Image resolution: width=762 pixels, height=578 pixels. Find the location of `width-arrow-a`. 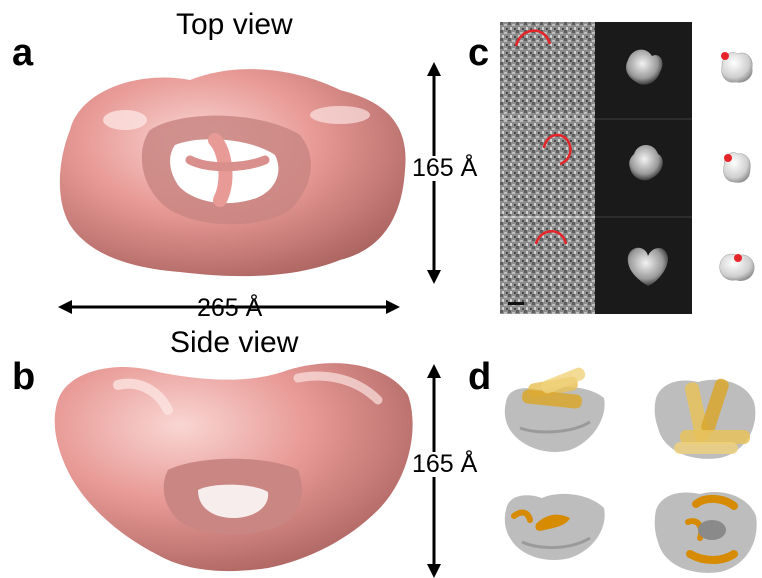

width-arrow-a is located at coordinates (229, 307).